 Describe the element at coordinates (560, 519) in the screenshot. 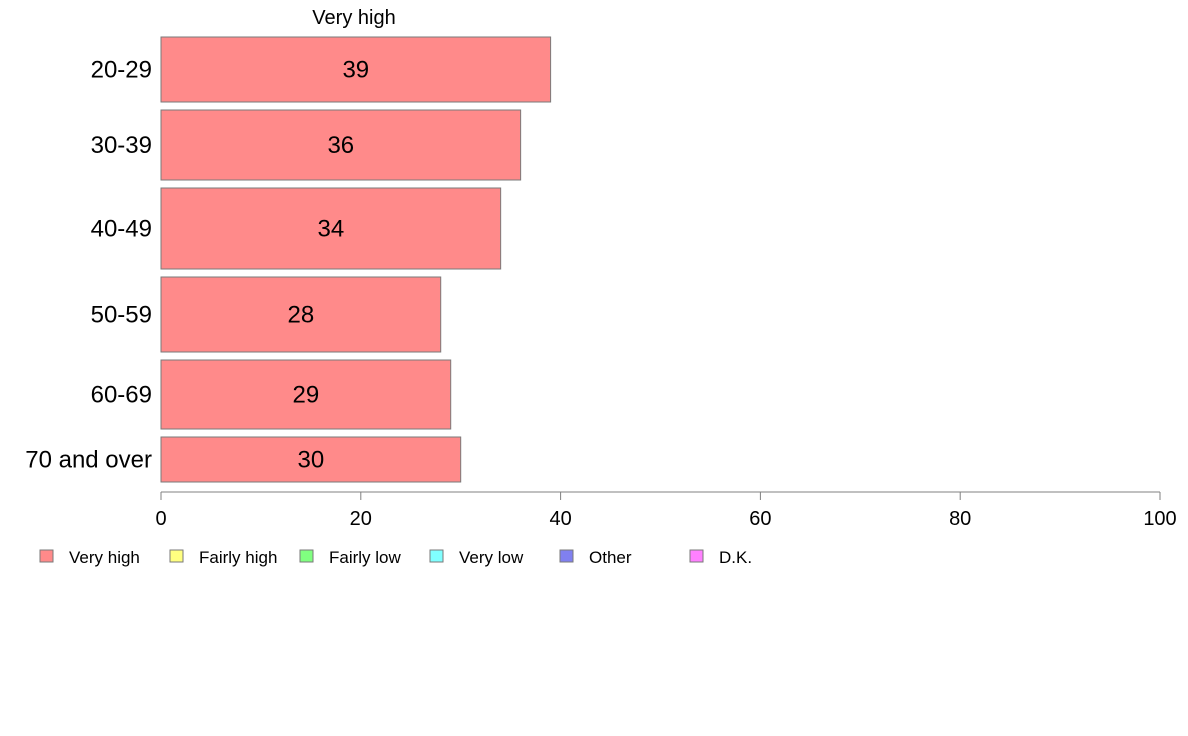

I see `x-tick-label: 40` at that location.